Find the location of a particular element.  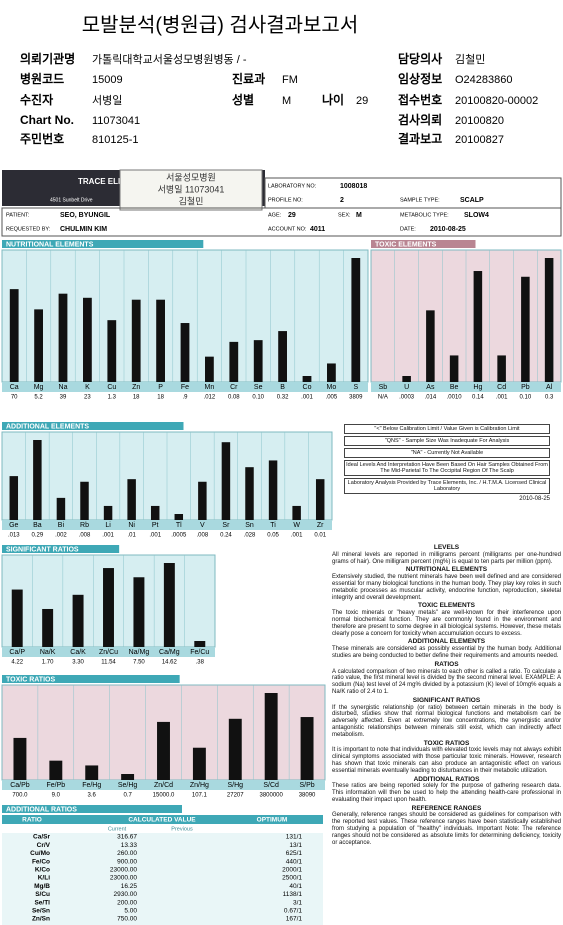

category-label: B is located at coordinates (282, 387).